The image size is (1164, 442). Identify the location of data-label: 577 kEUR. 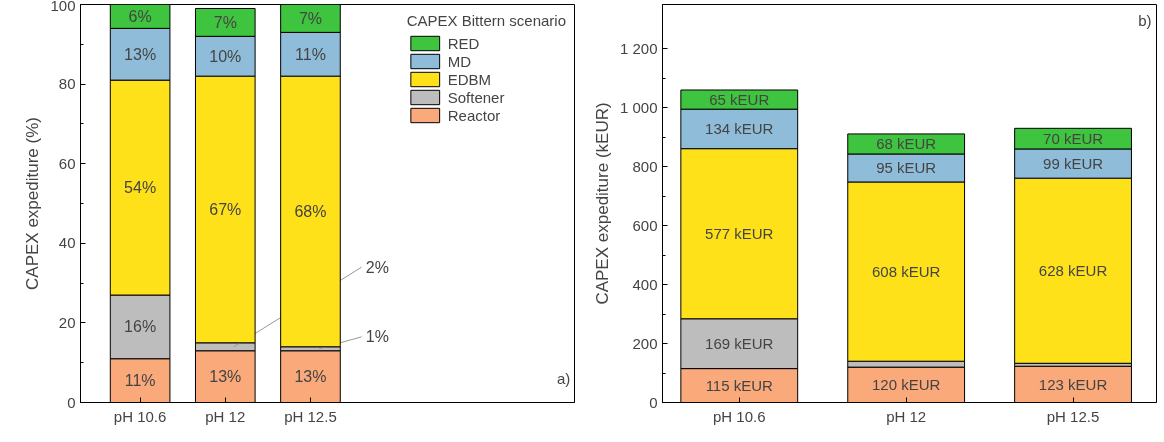
(739, 234).